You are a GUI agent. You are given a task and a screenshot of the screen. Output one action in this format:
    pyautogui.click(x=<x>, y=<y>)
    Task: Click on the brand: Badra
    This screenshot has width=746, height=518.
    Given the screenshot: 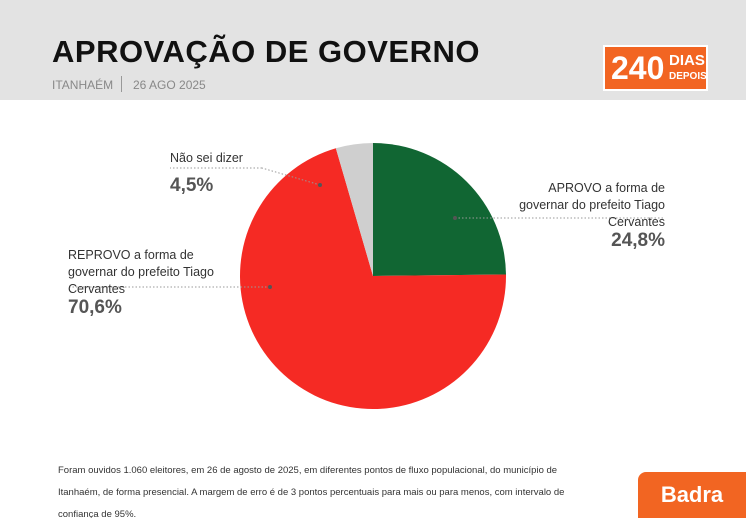 What is the action you would take?
    pyautogui.click(x=692, y=495)
    